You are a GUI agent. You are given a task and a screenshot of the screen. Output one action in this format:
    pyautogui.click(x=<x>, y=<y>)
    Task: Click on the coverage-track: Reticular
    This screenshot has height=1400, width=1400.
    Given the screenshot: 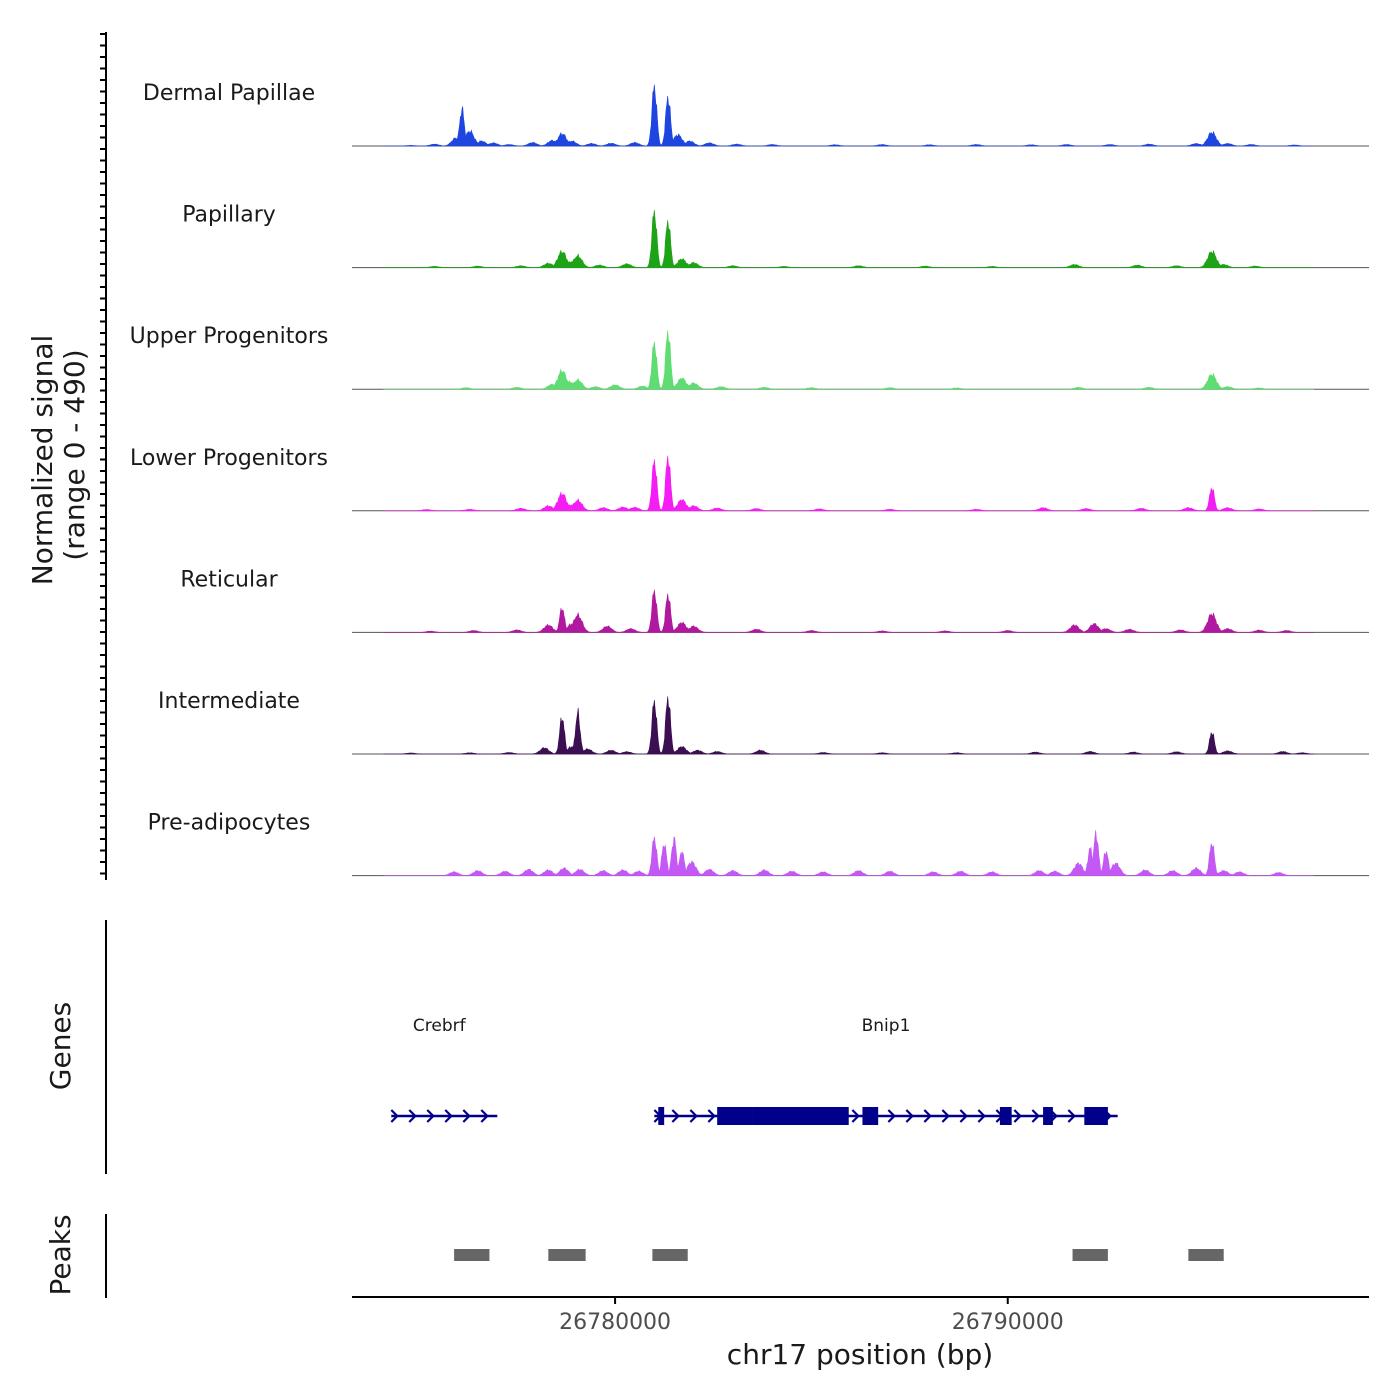 What is the action you would take?
    pyautogui.click(x=774, y=600)
    